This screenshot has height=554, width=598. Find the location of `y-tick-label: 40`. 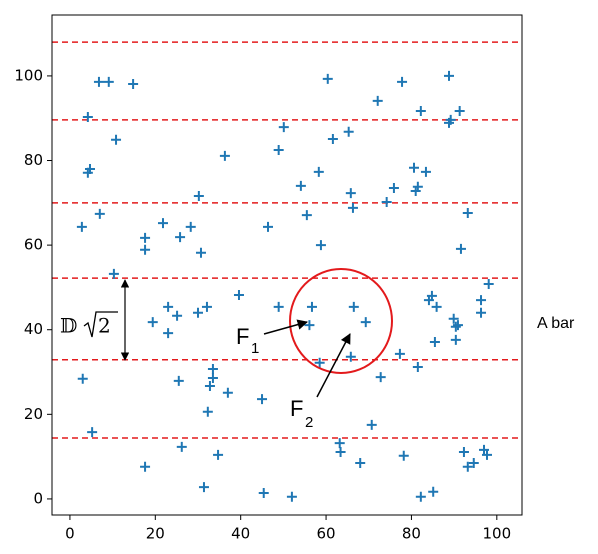

y-tick-label: 40 is located at coordinates (33, 329).